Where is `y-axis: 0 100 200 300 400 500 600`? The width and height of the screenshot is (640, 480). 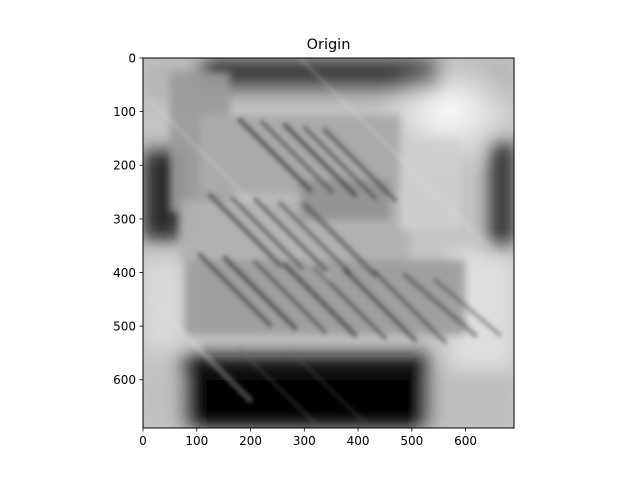
y-axis: 0 100 200 300 400 500 600 is located at coordinates (128, 219).